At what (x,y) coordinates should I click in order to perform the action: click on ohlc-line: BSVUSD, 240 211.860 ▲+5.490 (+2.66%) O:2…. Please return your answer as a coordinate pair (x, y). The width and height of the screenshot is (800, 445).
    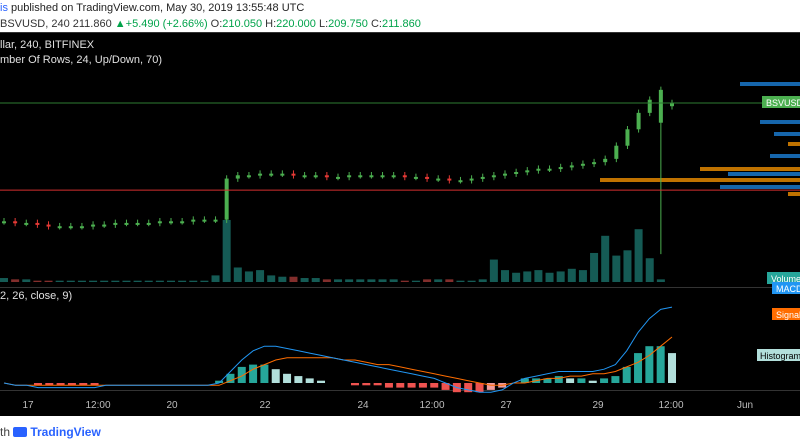
    Looking at the image, I should click on (210, 24).